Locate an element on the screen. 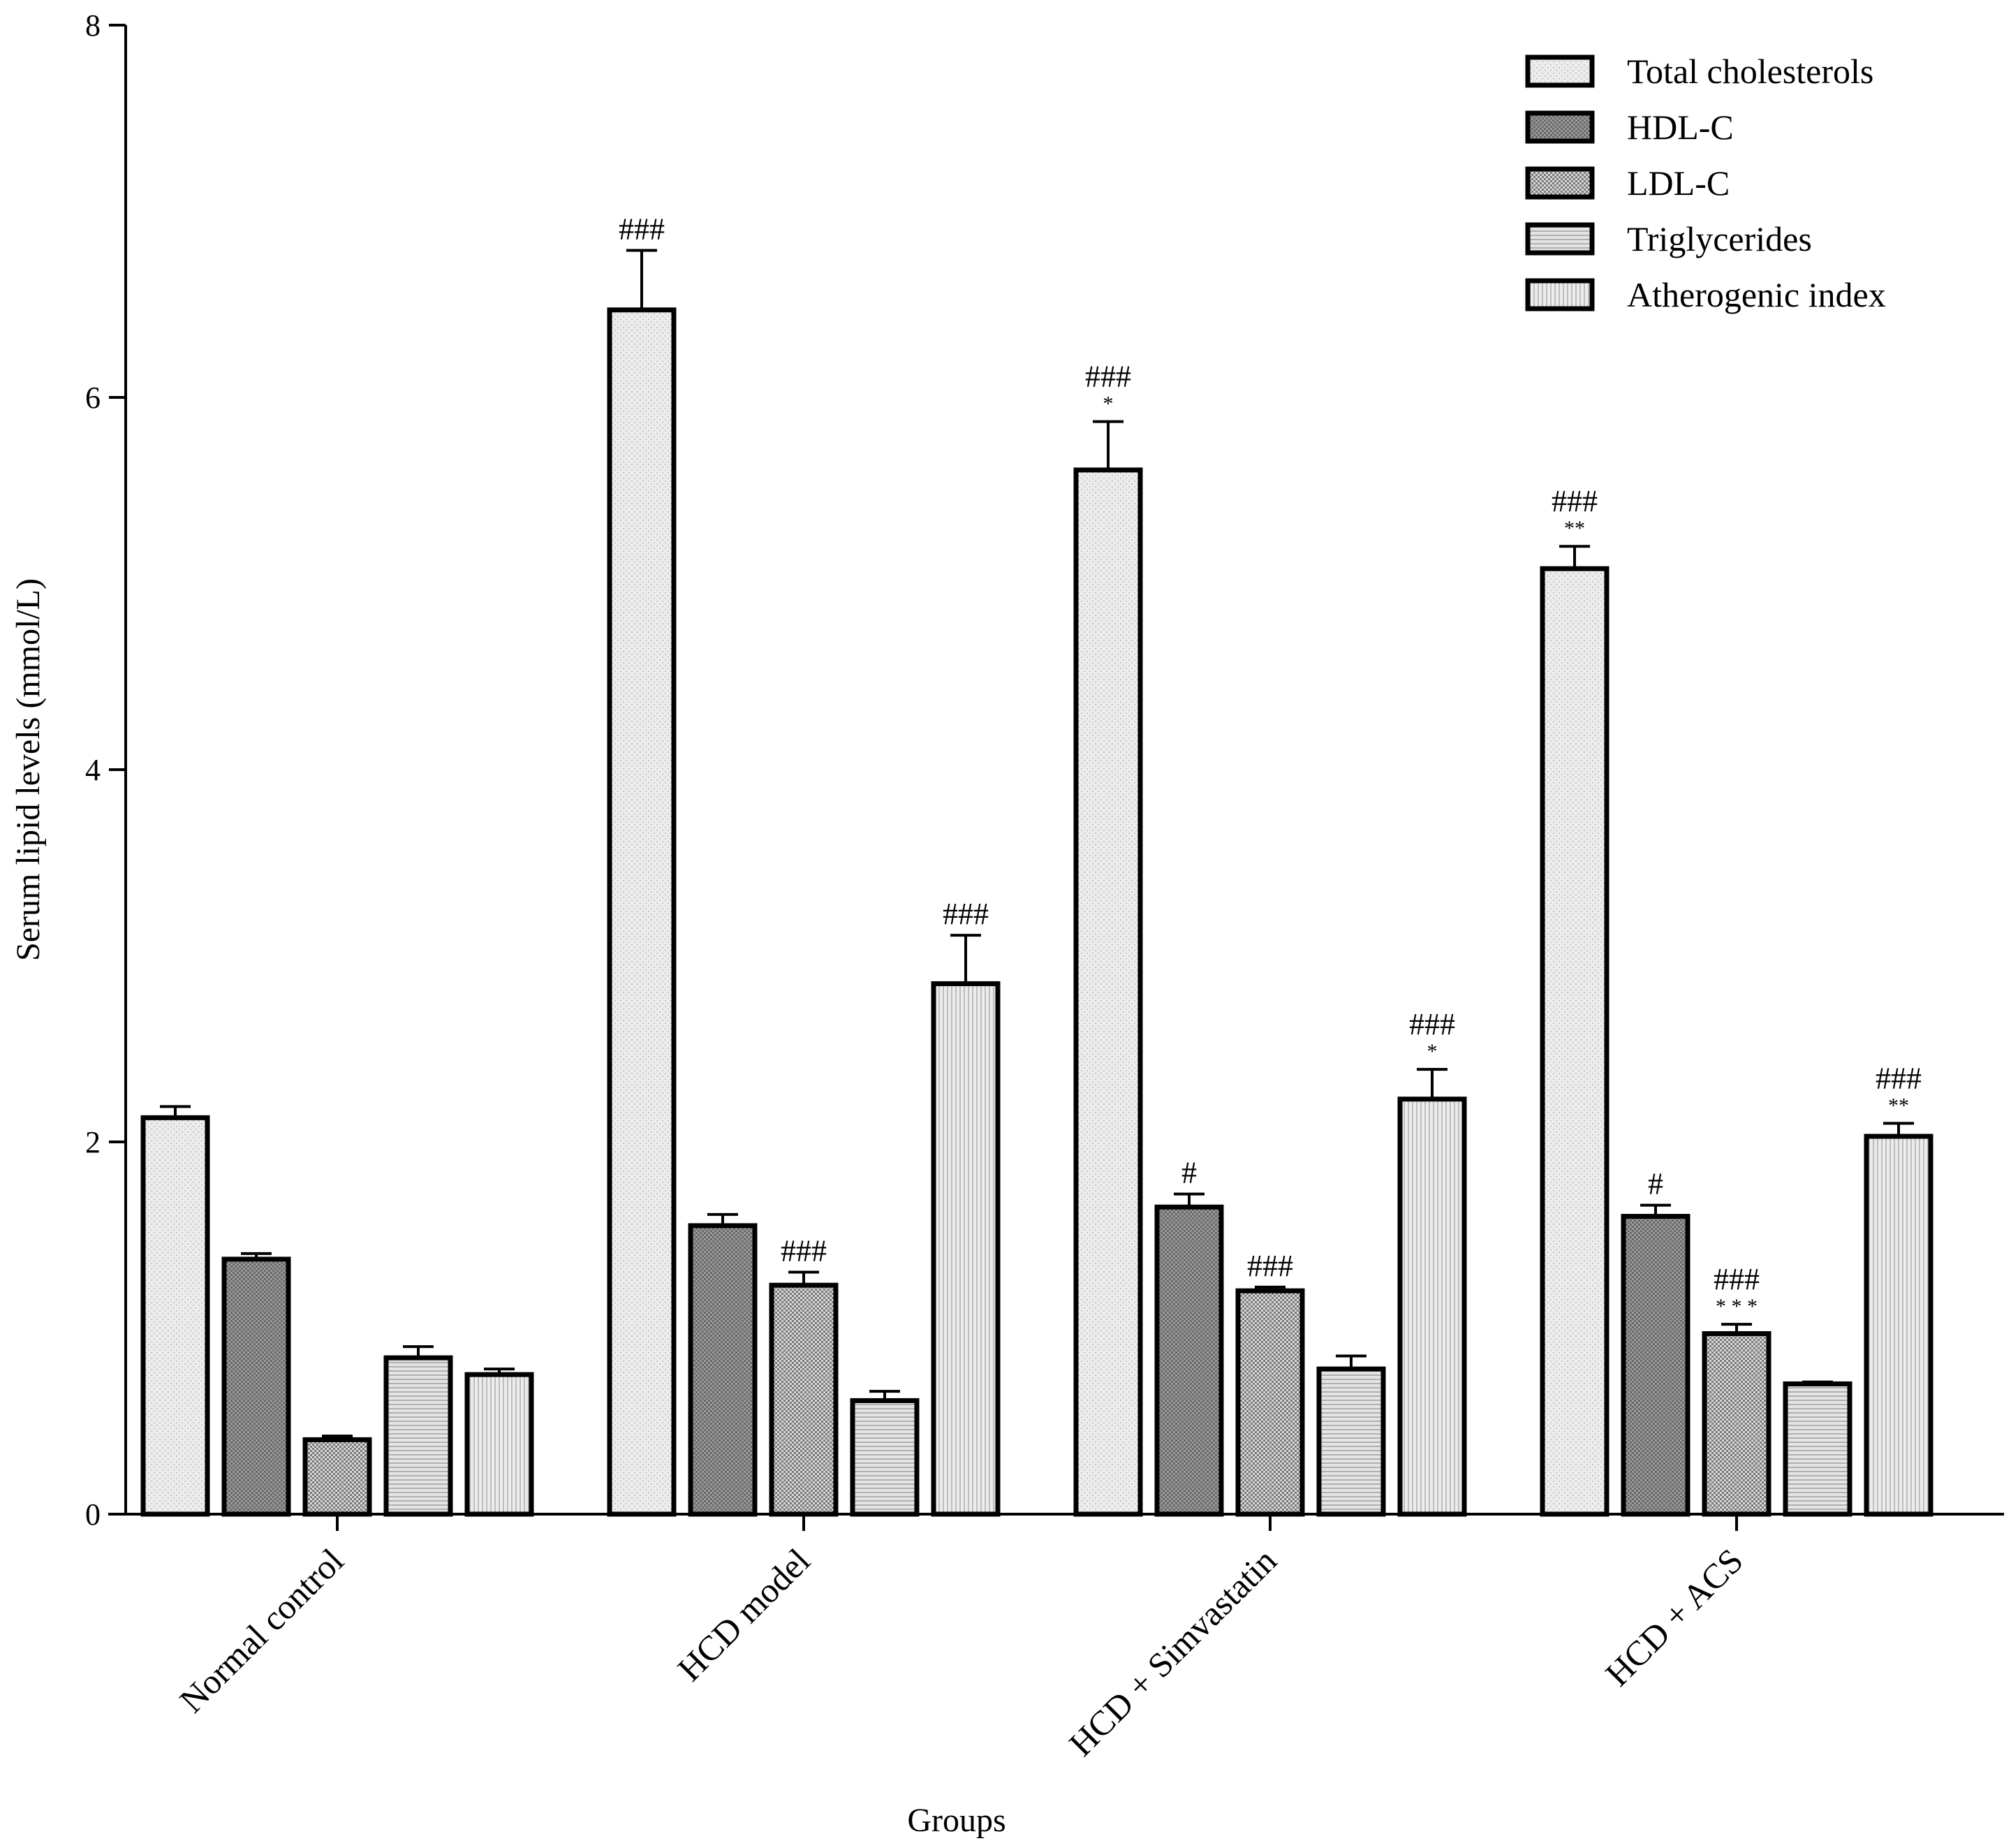 Image resolution: width=2011 pixels, height=1848 pixels. y-axis-title: Serum lipid levels (mmol/L) is located at coordinates (28, 769).